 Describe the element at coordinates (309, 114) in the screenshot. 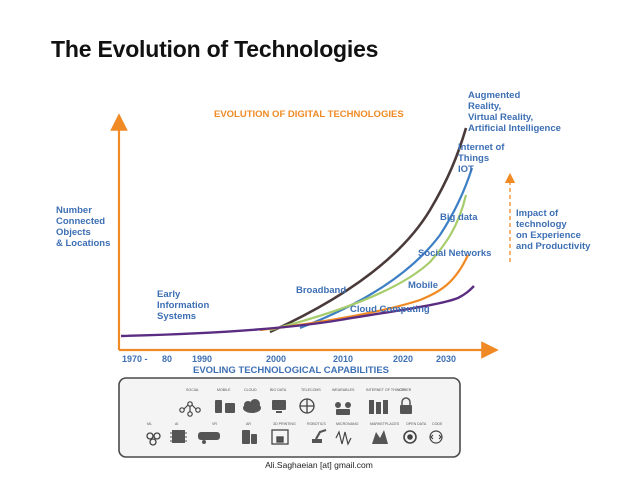

I see `diagram-heading: EVOLUTION OF DIGITAL TECHNOLOGIES` at that location.